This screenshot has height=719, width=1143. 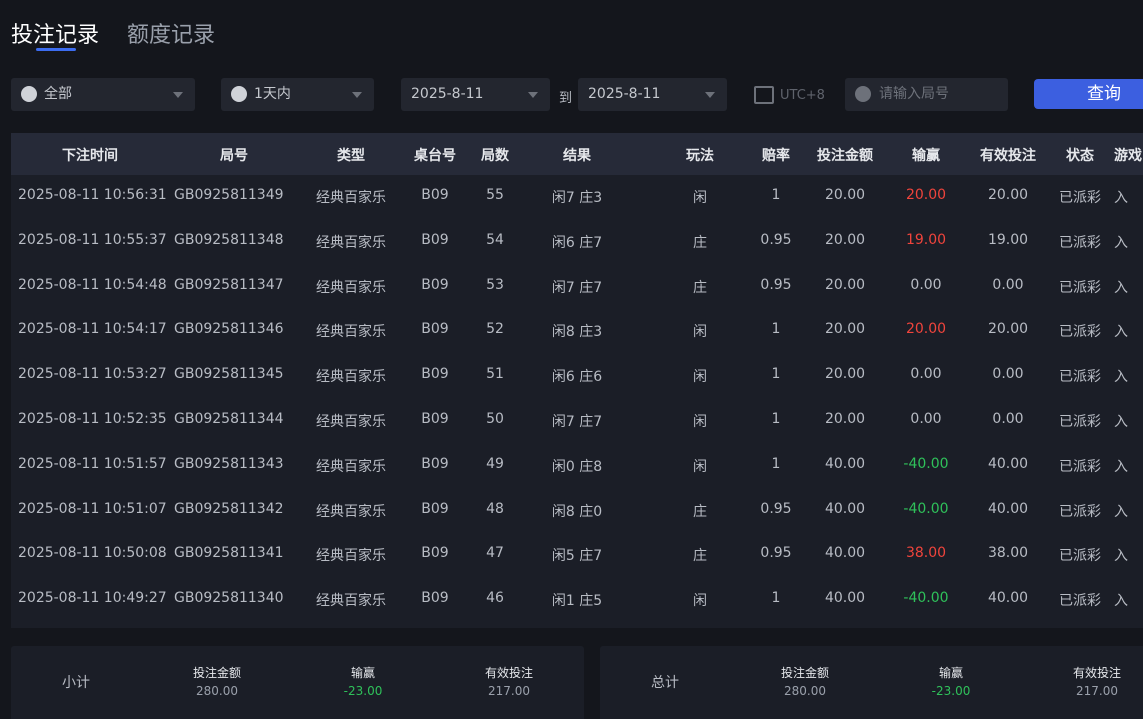 What do you see at coordinates (1008, 156) in the screenshot?
I see `column-header: 有效投注` at bounding box center [1008, 156].